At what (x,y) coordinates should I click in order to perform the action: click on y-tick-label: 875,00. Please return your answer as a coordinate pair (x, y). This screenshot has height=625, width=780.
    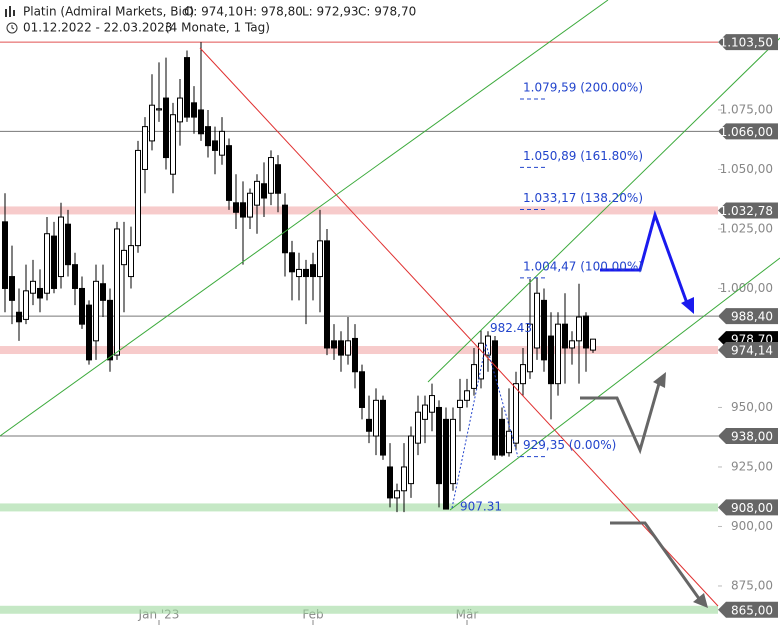
    Looking at the image, I should click on (752, 585).